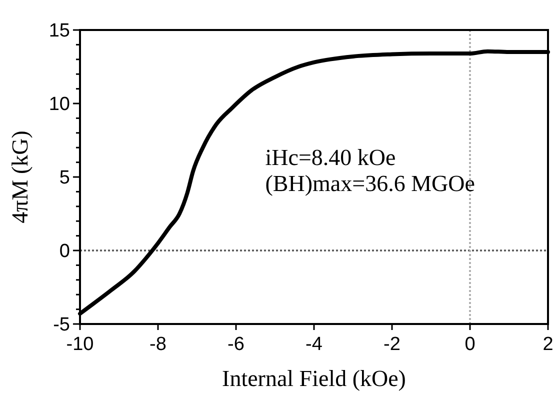 The width and height of the screenshot is (555, 406). What do you see at coordinates (236, 344) in the screenshot?
I see `x-tick-label: -6` at bounding box center [236, 344].